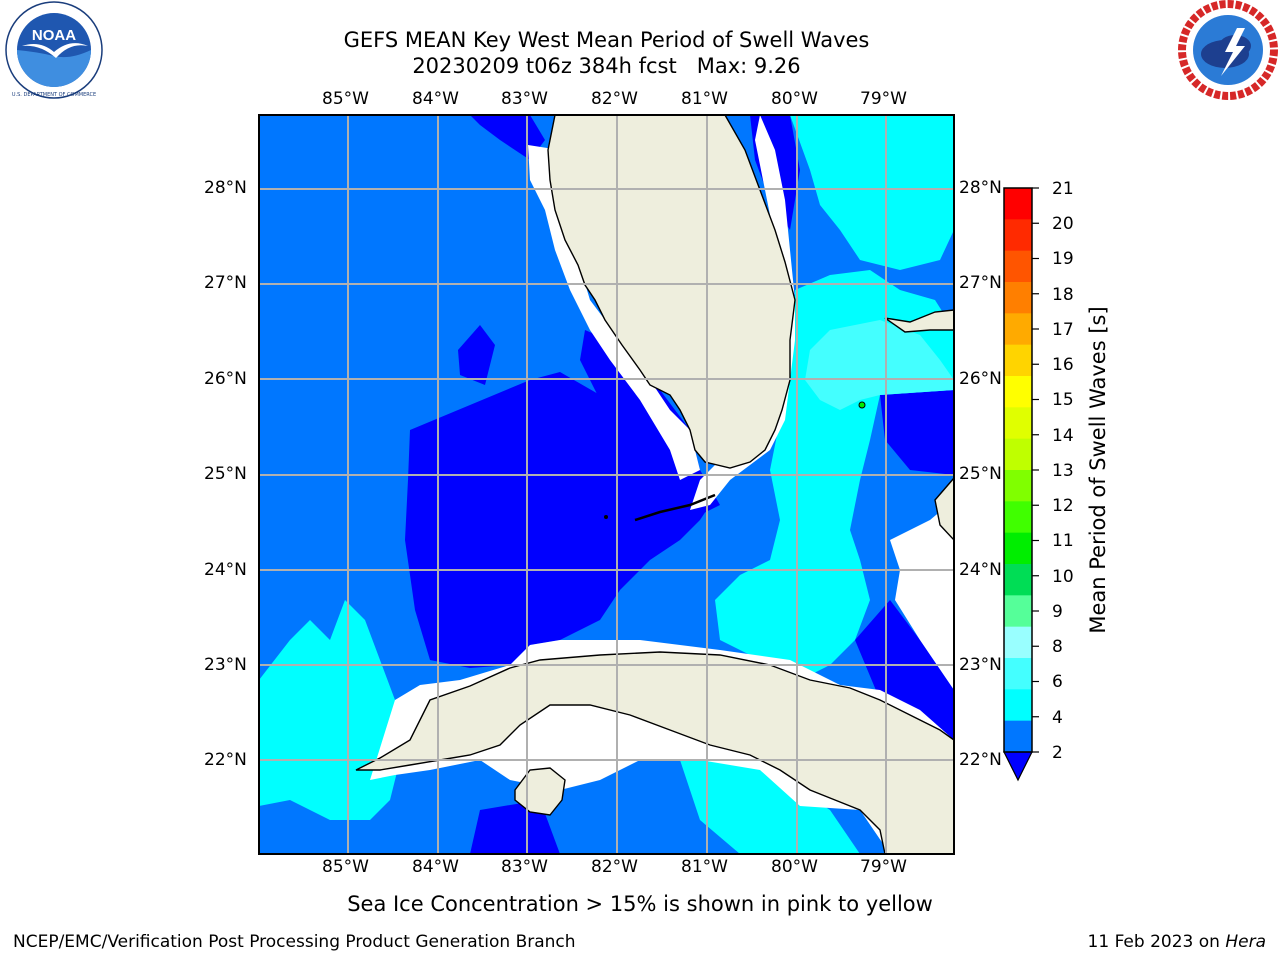  I want to click on land-isla-juventud, so click(540, 791).